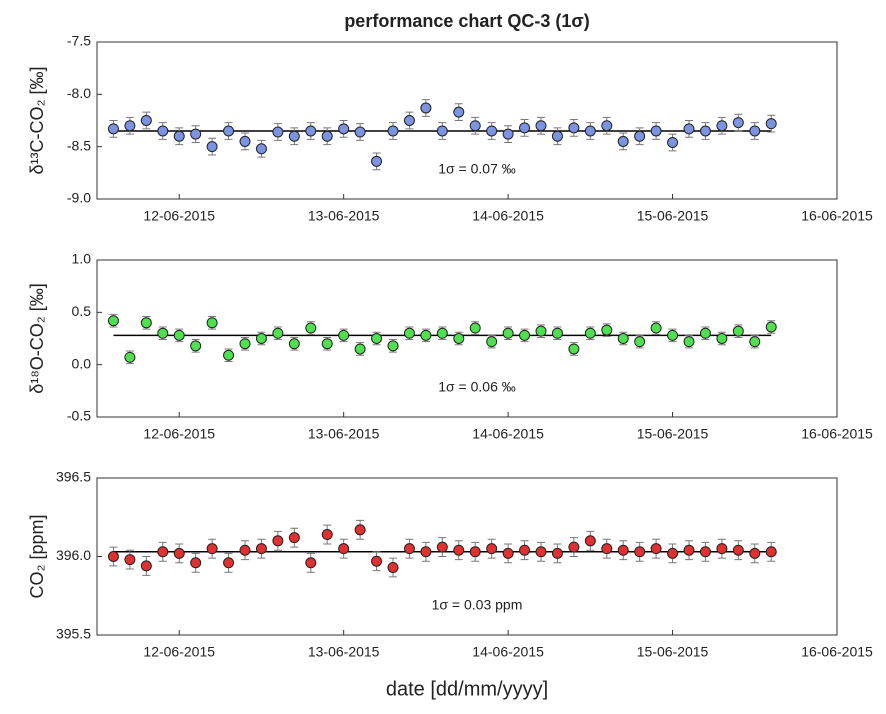 This screenshot has width=886, height=714. What do you see at coordinates (37, 121) in the screenshot?
I see `y-axis-label: δ¹³C-CO₂ [‰]` at bounding box center [37, 121].